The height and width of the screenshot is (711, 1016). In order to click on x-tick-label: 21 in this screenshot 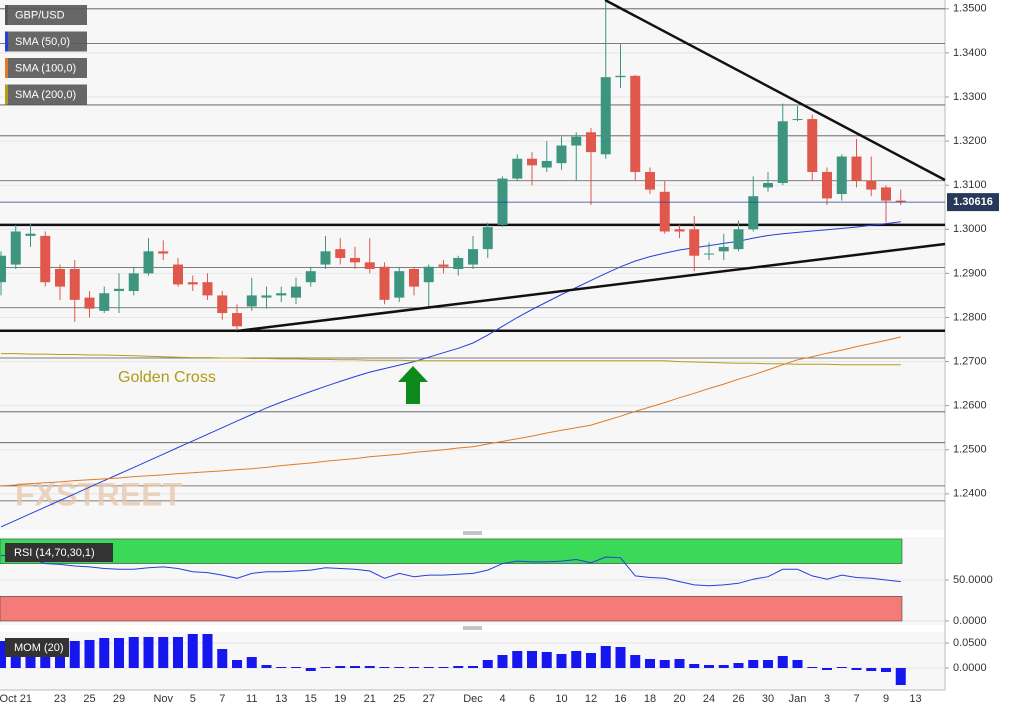, I will do `click(370, 699)`.